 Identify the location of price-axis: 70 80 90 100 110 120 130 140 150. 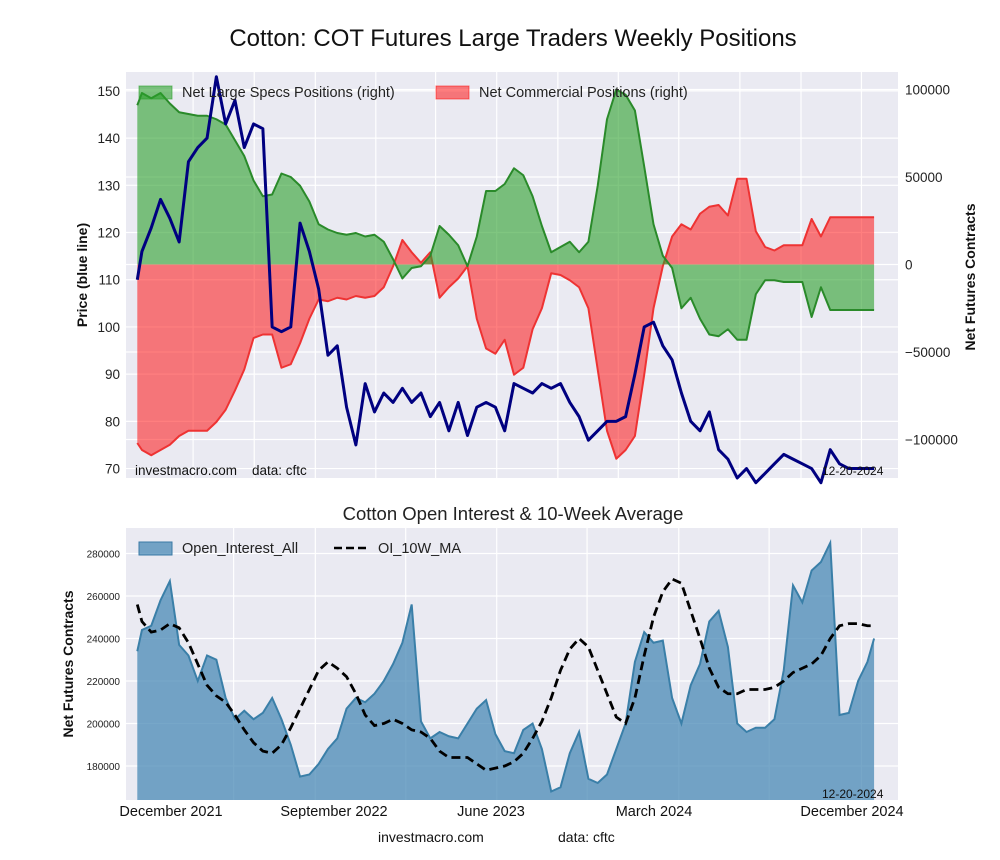
(108, 280).